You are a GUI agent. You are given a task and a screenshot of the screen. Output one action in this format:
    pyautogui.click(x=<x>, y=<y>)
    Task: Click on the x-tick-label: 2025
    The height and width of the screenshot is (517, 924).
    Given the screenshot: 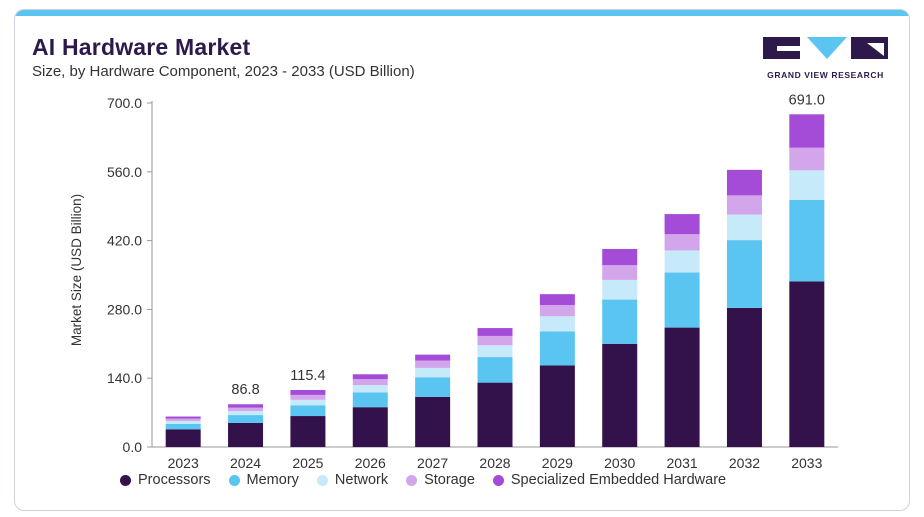 What is the action you would take?
    pyautogui.click(x=307, y=463)
    